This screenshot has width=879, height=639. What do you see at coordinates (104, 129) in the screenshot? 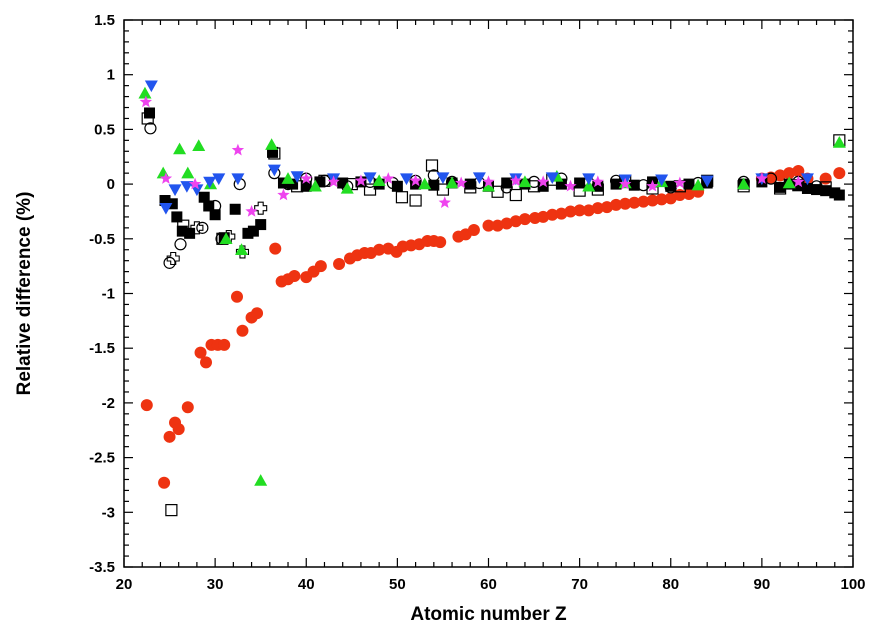
I see `y-tick-label: 0.5` at bounding box center [104, 129].